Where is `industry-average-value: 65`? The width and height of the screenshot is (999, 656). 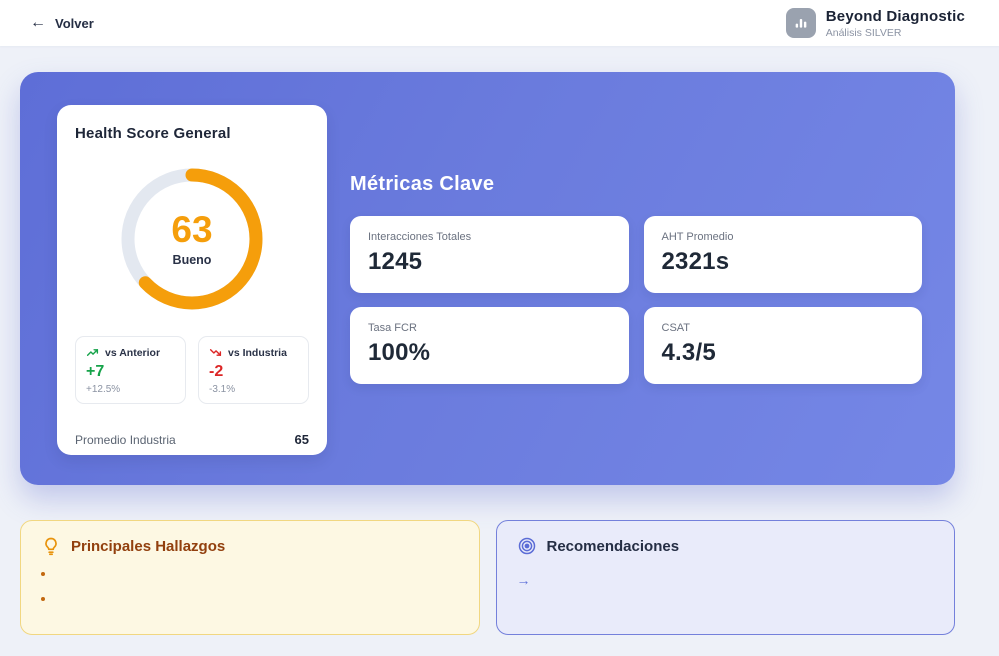
industry-average-value: 65 is located at coordinates (301, 439).